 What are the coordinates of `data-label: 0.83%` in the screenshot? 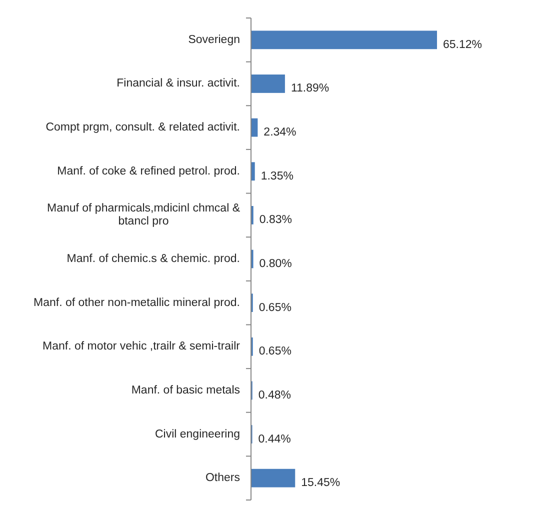 It's located at (275, 220).